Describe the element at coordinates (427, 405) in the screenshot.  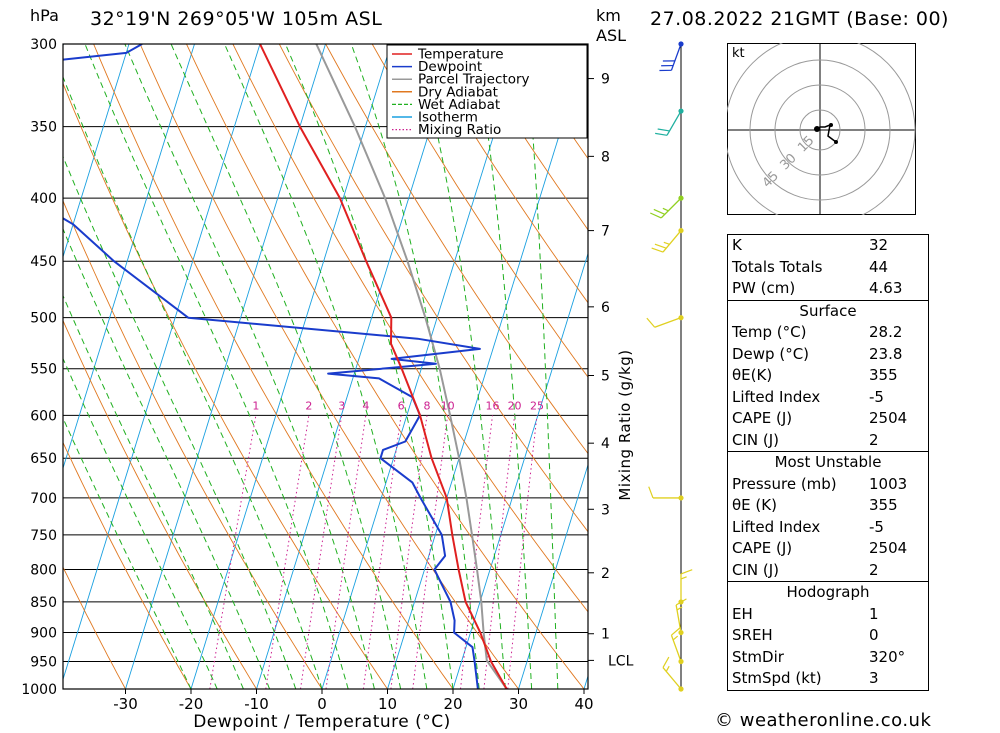
I see `mixing-ratio-label: 8` at that location.